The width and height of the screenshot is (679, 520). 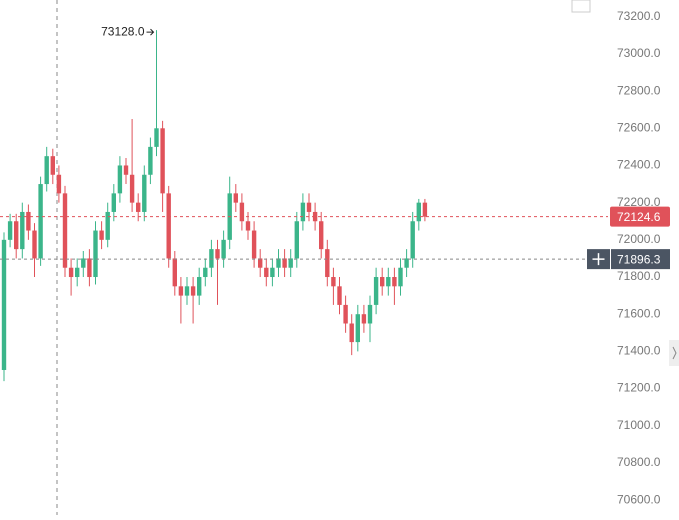 I want to click on corner-button, so click(x=581, y=6).